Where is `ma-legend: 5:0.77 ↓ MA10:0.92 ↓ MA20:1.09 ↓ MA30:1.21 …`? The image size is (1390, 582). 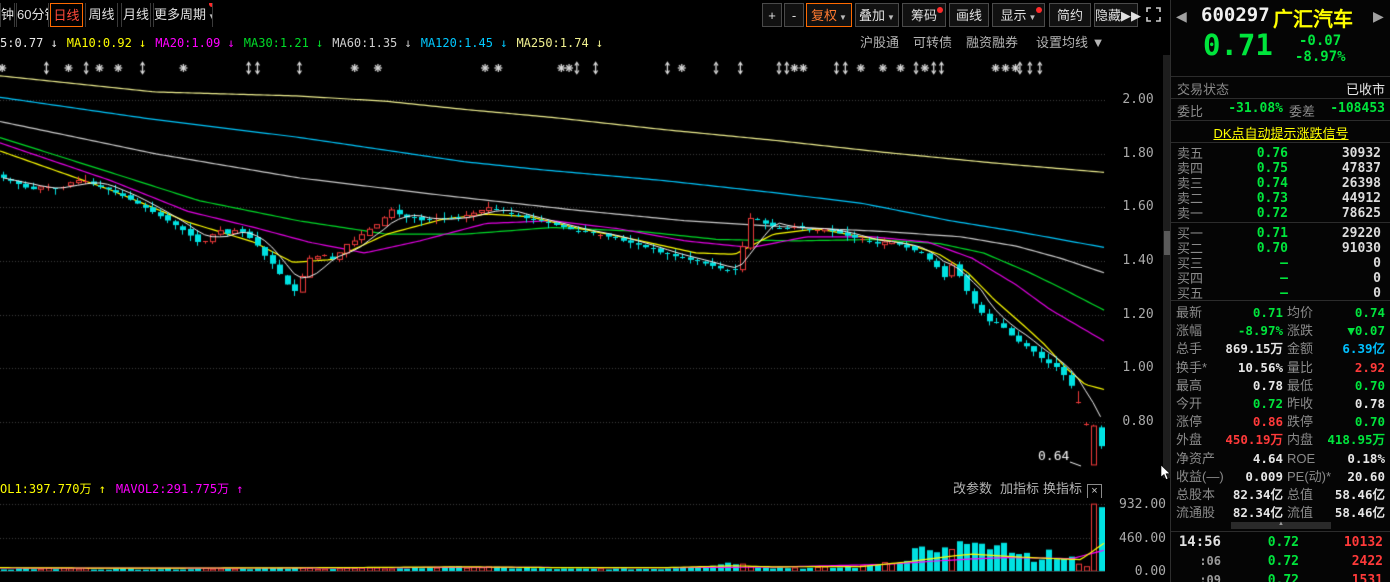 ma-legend: 5:0.77 ↓ MA10:0.92 ↓ MA20:1.09 ↓ MA30:1.21 … is located at coordinates (306, 43).